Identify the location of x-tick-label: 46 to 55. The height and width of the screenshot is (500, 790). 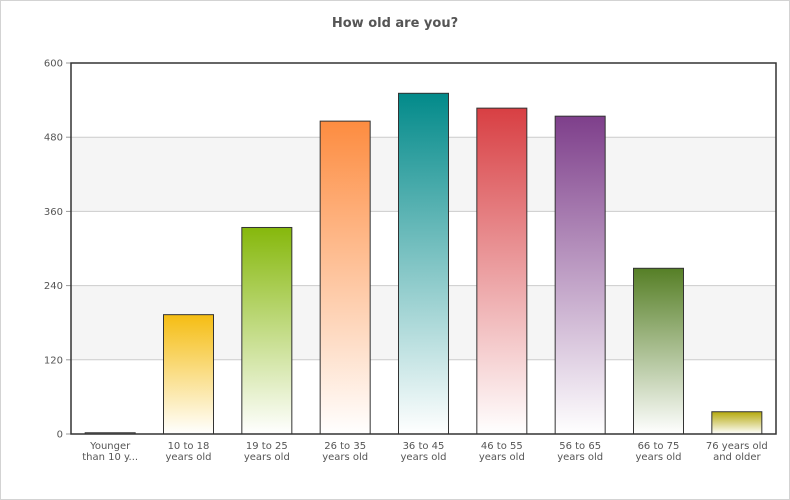
(502, 446).